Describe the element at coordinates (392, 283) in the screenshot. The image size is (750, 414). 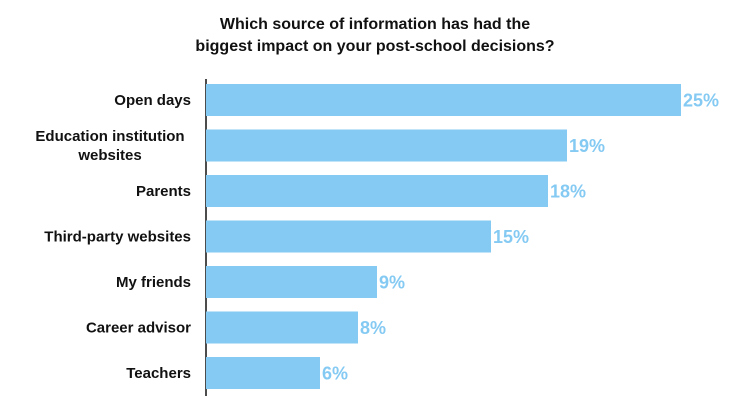
I see `bar-value-label: 9%` at that location.